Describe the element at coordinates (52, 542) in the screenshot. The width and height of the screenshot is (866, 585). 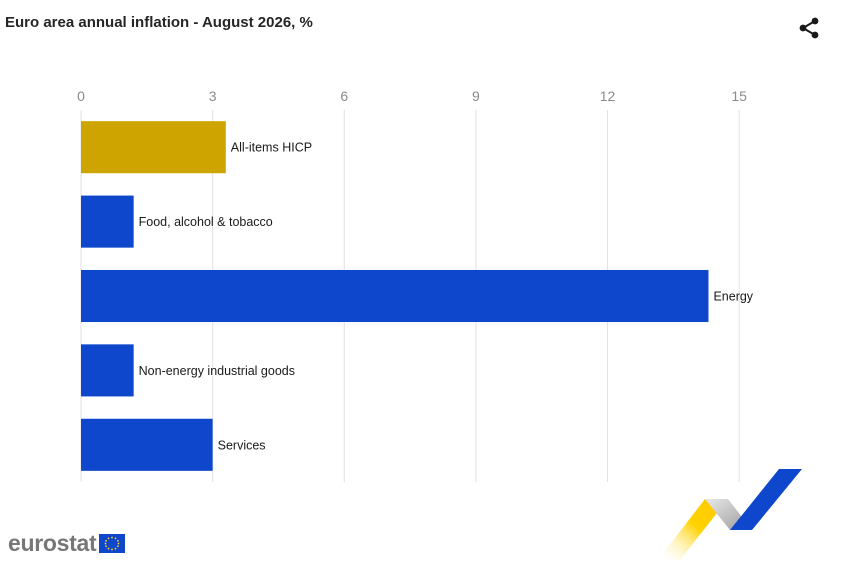
I see `eurostat-wordmark: eurostat` at that location.